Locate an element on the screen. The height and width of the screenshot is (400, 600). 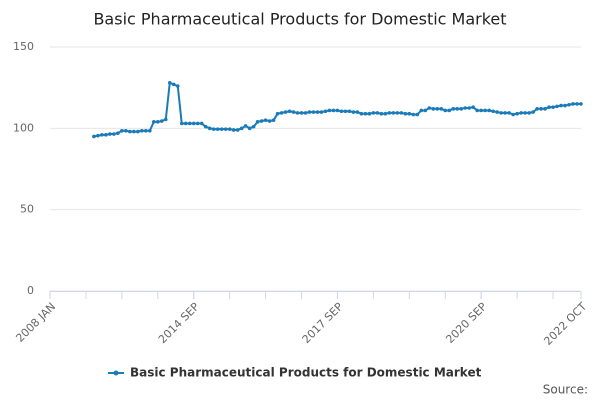
legend-marker is located at coordinates (116, 373).